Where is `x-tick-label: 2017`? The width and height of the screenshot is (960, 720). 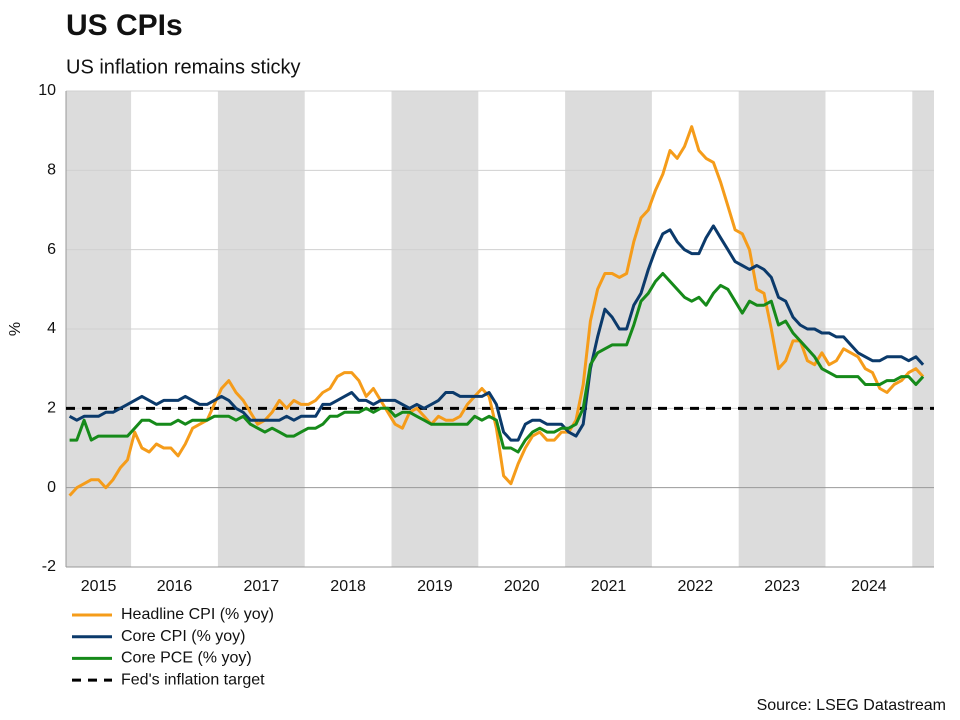
x-tick-label: 2017 is located at coordinates (262, 586).